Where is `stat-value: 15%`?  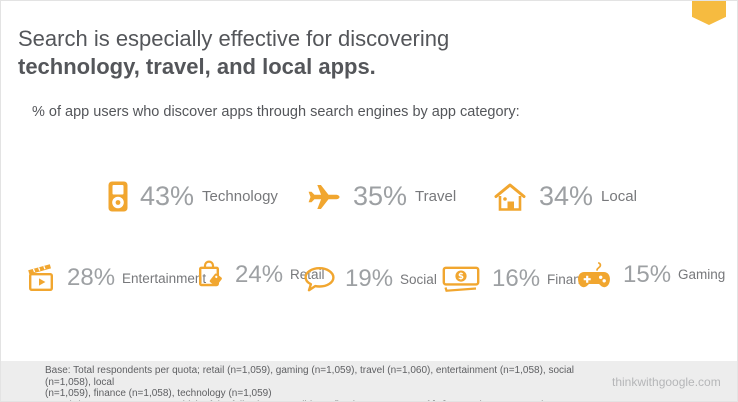 stat-value: 15% is located at coordinates (647, 274).